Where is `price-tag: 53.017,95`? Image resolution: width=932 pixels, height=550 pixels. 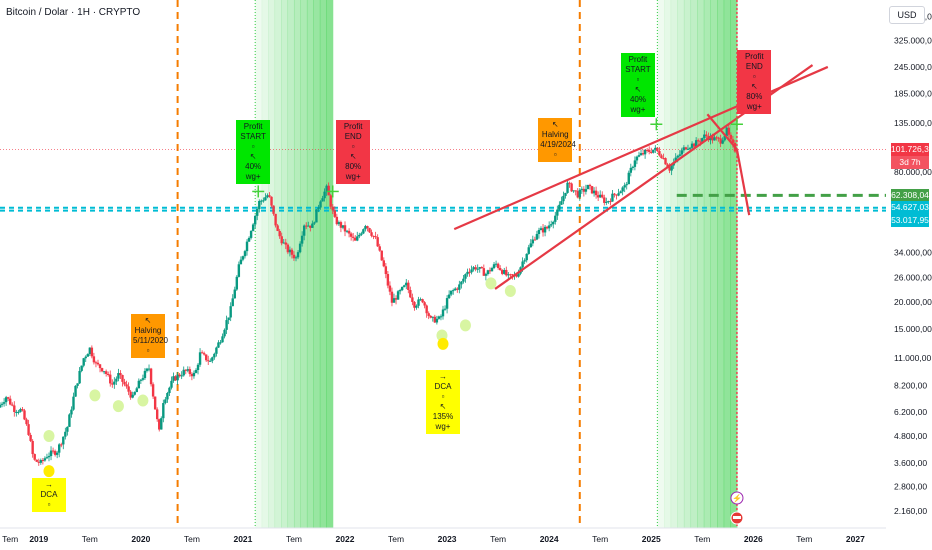
price-tag: 53.017,95 is located at coordinates (910, 221).